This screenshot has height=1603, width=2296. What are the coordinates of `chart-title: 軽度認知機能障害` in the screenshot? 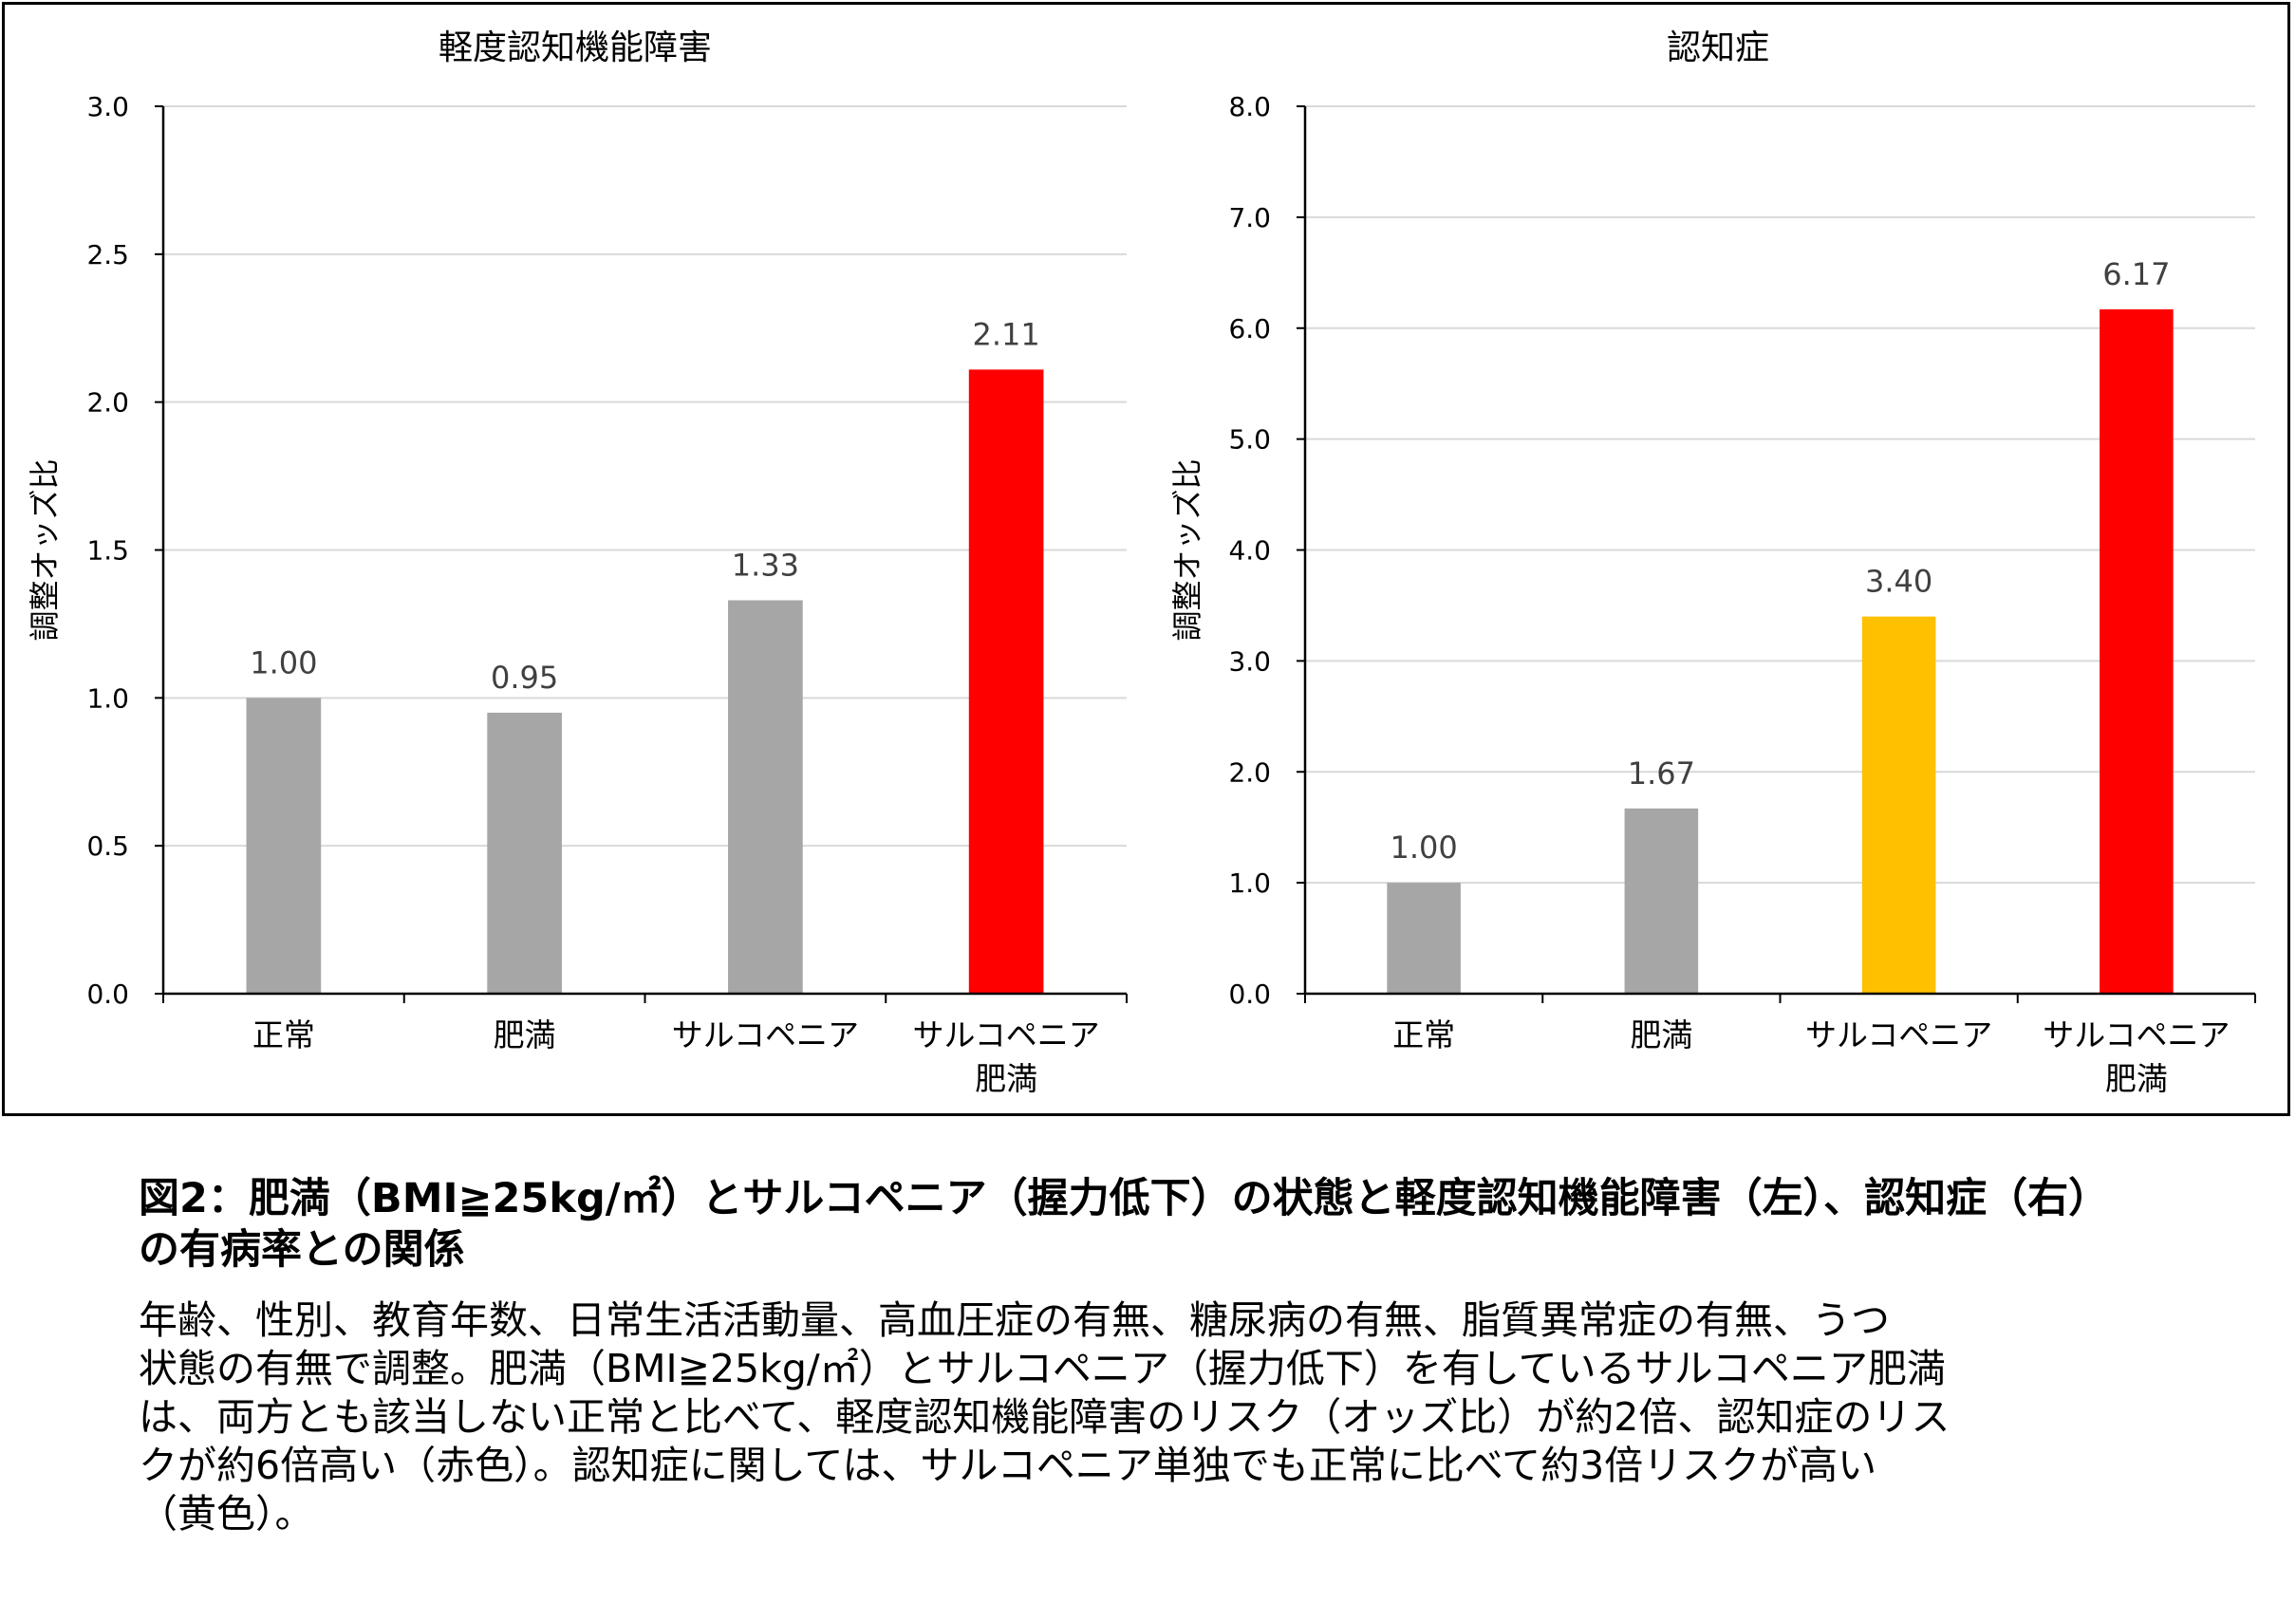 It's located at (575, 47).